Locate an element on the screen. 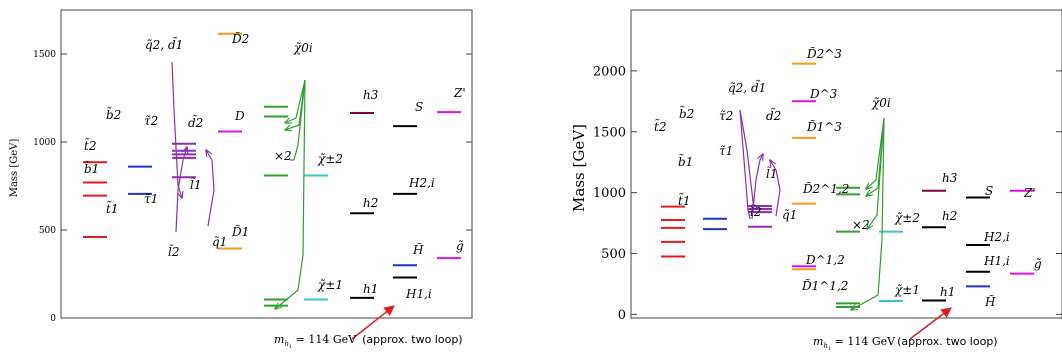  y-tick-label: 2000 is located at coordinates (609, 71).